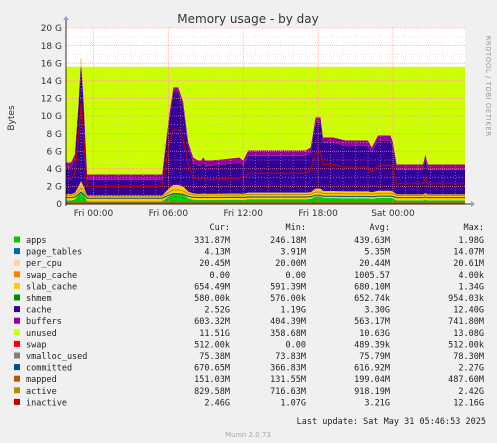 This screenshot has width=497, height=443. I want to click on x-tick-label: Fri 06:00, so click(169, 214).